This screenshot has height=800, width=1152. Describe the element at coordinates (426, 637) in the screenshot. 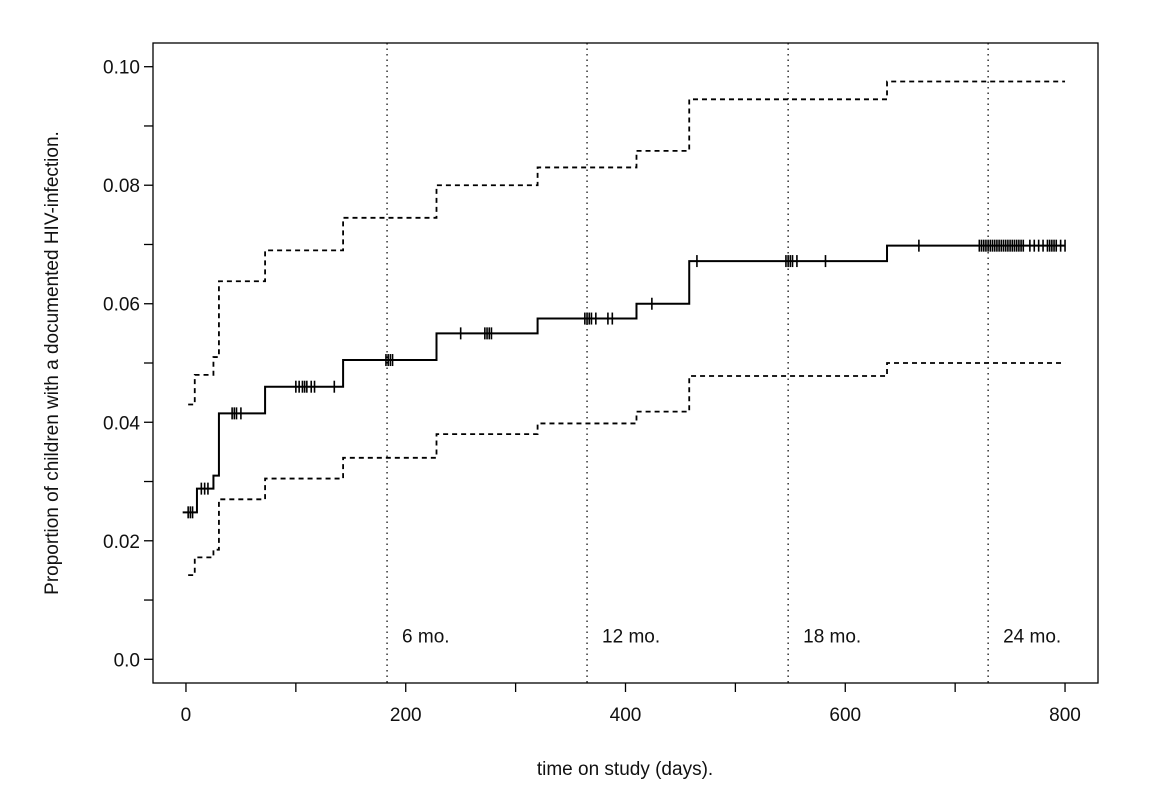

I see `reference-line-label: 6 mo.` at that location.